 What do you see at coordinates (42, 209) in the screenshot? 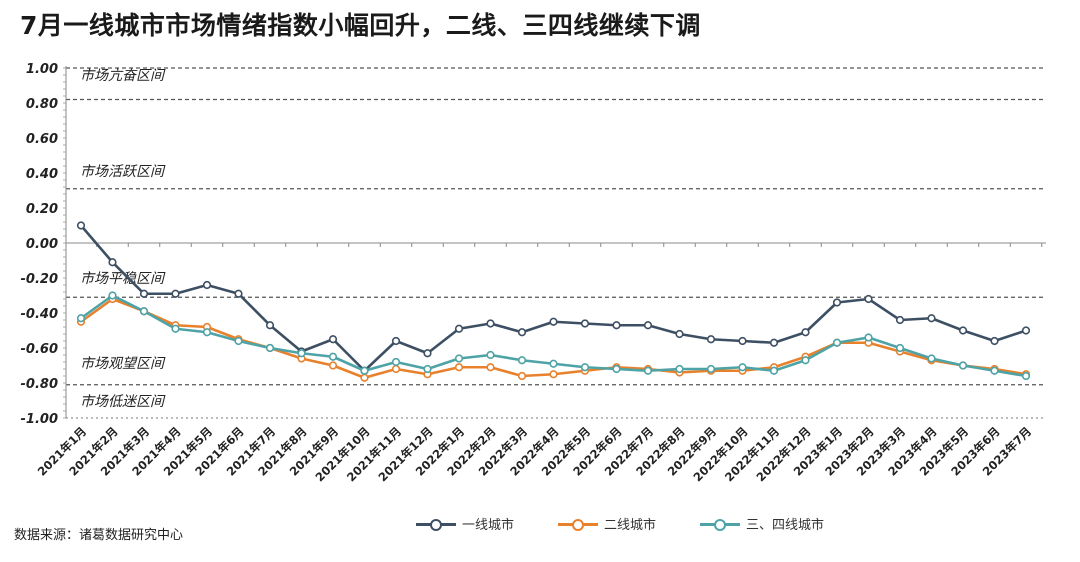
I see `y-tick-label-4: 0.20` at bounding box center [42, 209].